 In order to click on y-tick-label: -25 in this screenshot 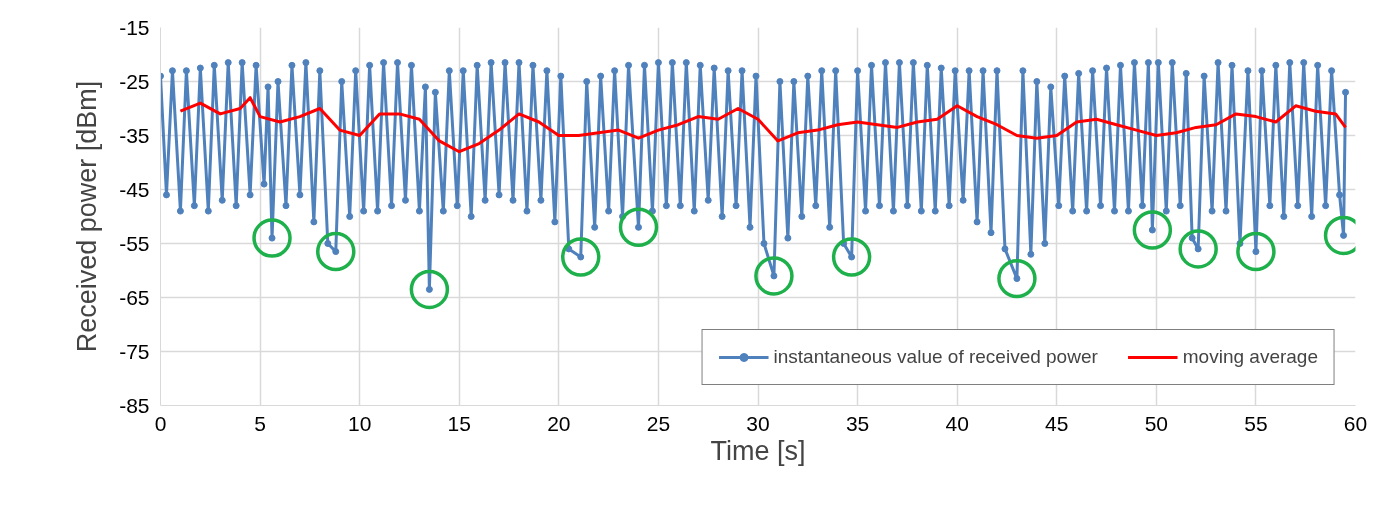, I will do `click(134, 81)`.